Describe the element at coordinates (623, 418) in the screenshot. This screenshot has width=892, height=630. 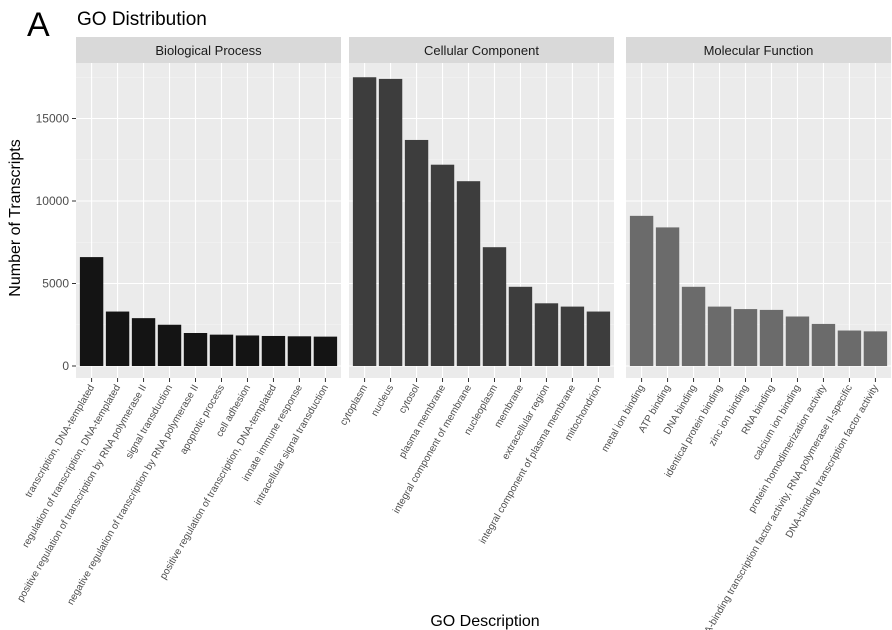
I see `x-tick-label: metal ion binding` at that location.